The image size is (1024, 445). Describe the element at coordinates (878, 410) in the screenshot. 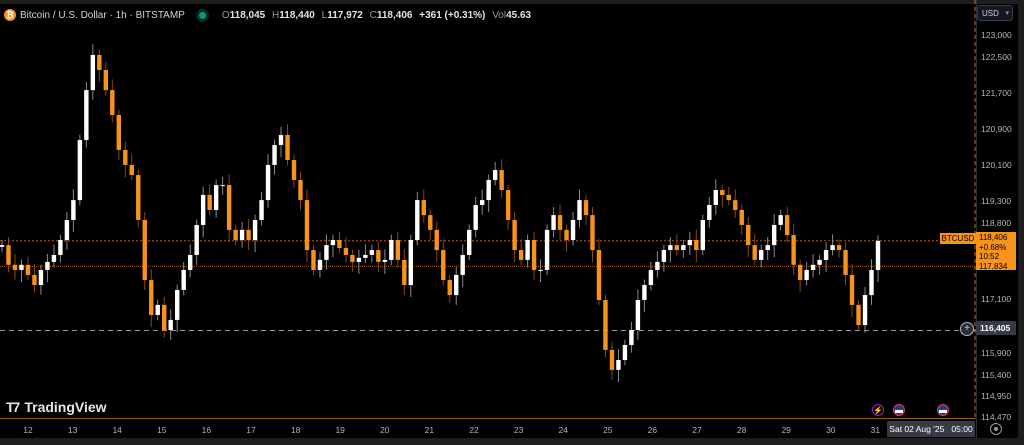

I see `flash-event-icon: ⚡` at that location.